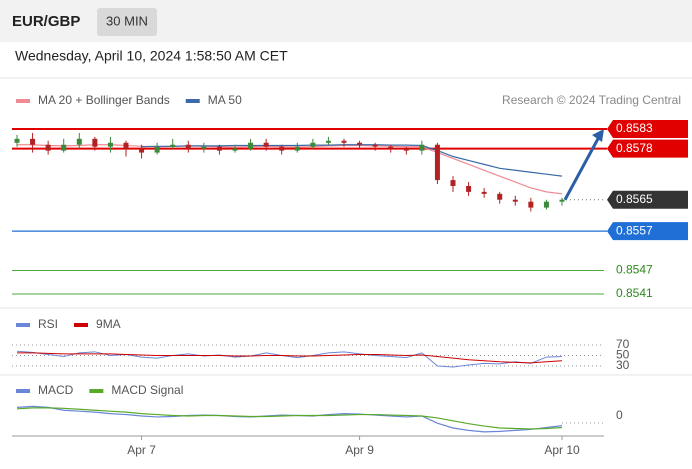 This screenshot has width=692, height=469. Describe the element at coordinates (634, 128) in the screenshot. I see `price-label: 0.8583` at that location.